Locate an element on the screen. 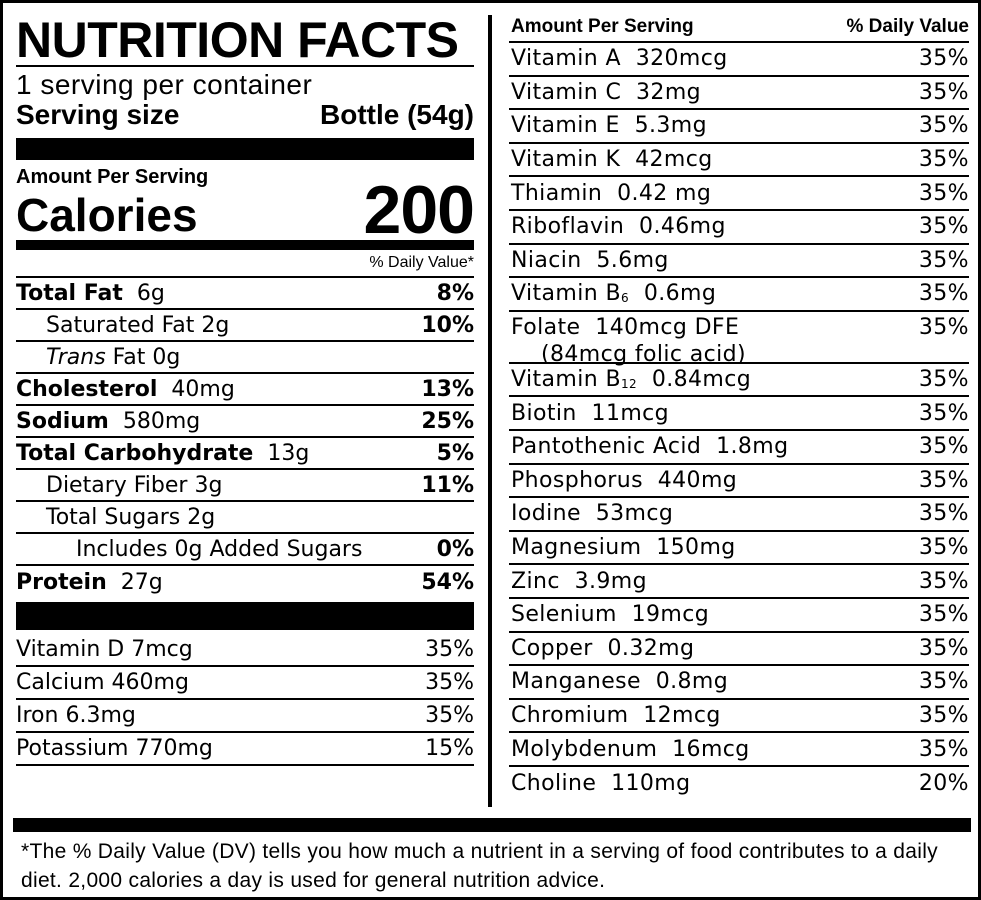 This screenshot has width=981, height=900. vitamin-name: Magnesium is located at coordinates (576, 548).